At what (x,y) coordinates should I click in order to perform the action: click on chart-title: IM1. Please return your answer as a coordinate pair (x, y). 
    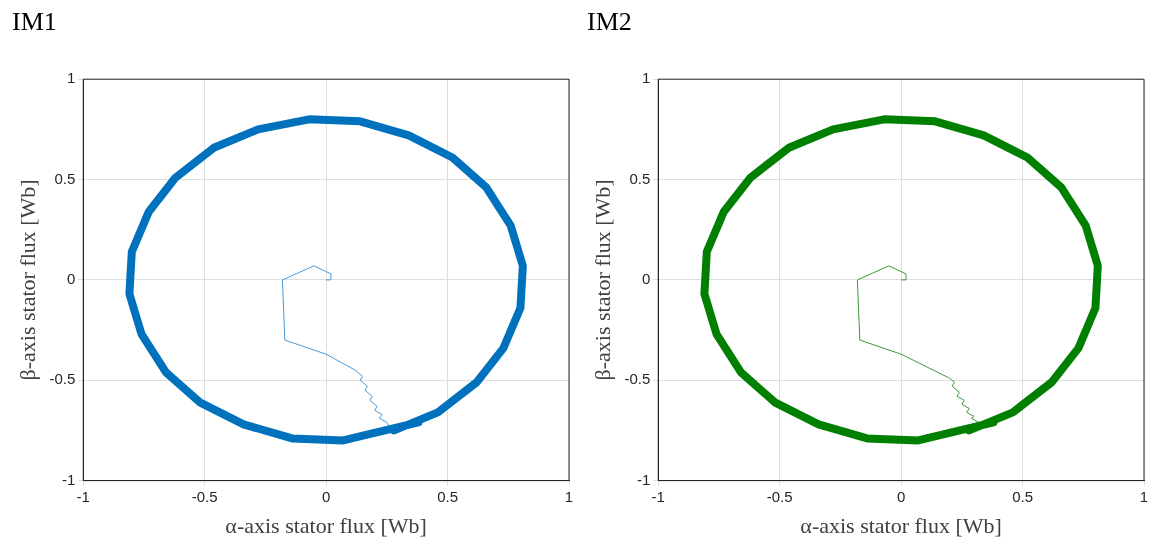
    Looking at the image, I should click on (34, 22).